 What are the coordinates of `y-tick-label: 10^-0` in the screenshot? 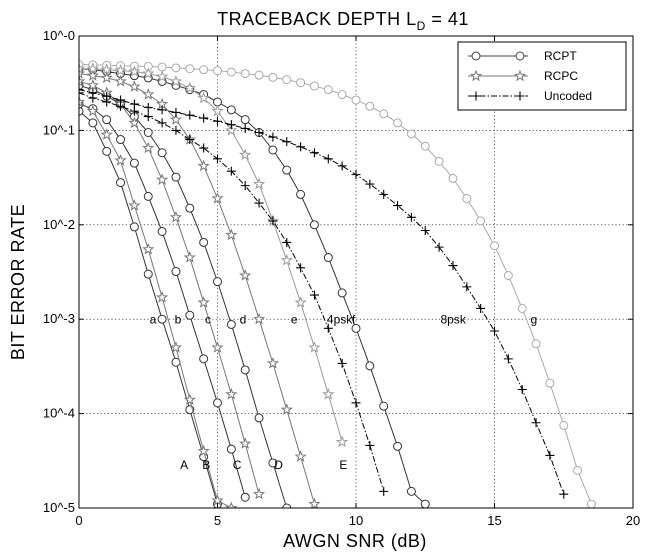 It's located at (59, 35).